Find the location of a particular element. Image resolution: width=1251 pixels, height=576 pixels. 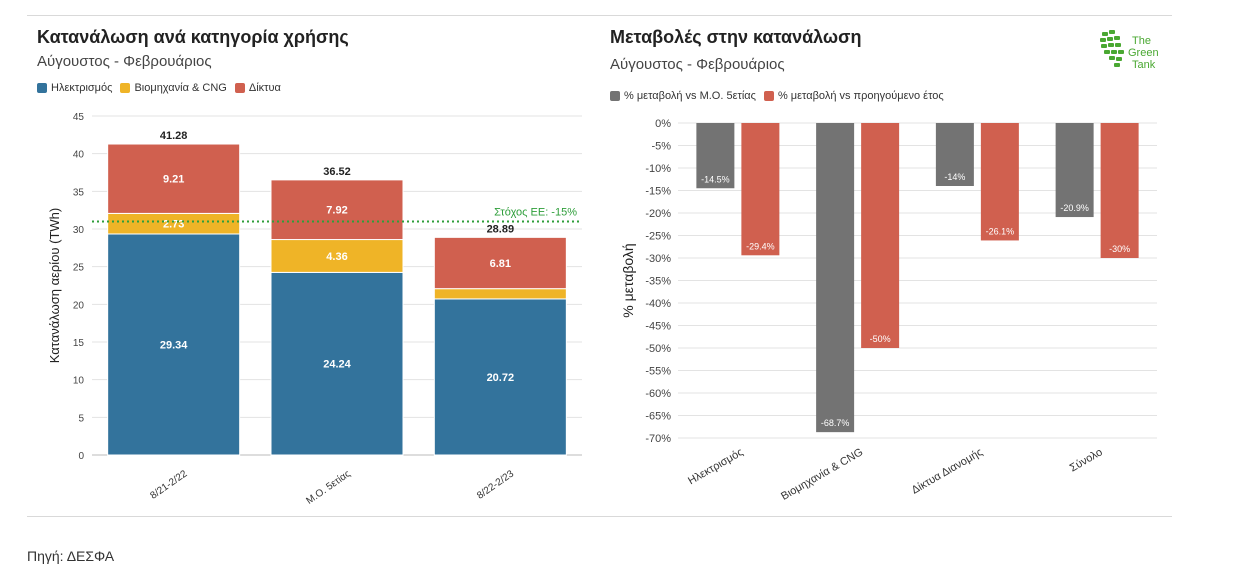

logo-text-3: Tank is located at coordinates (1144, 65).